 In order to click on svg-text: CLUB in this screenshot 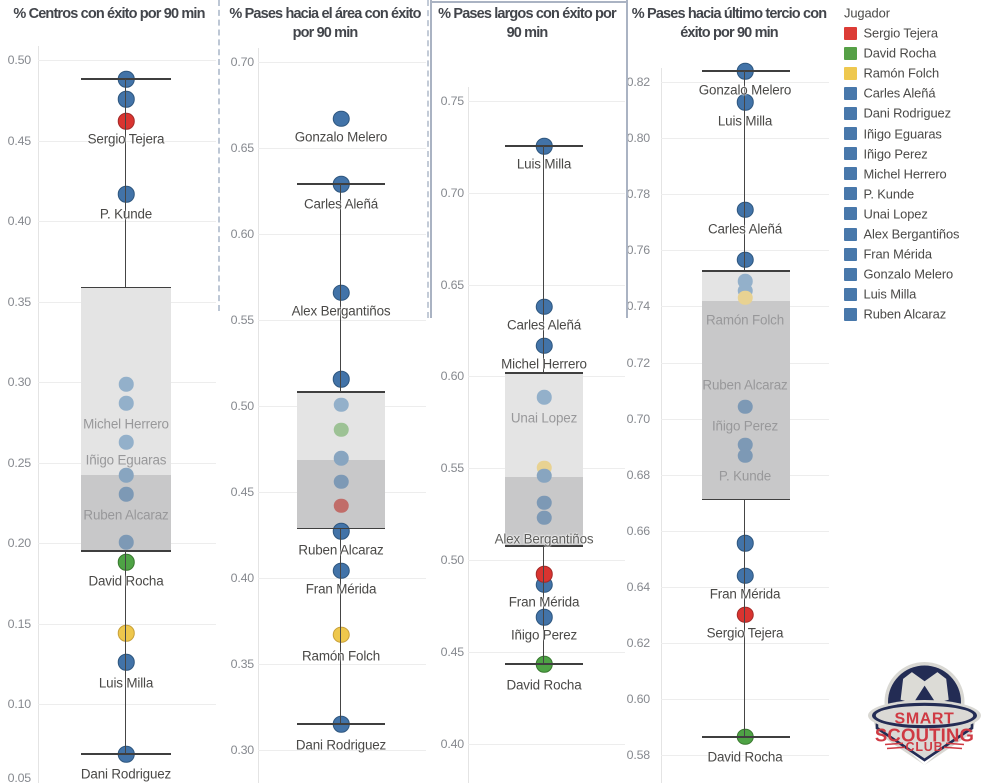, I will do `click(925, 747)`.